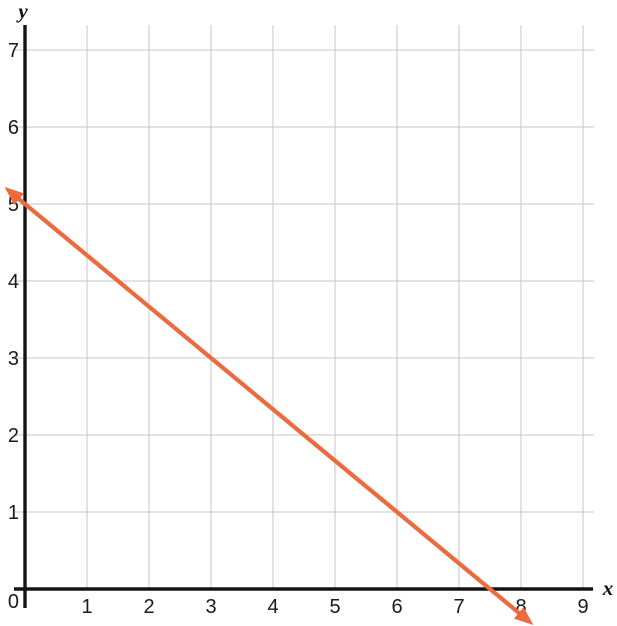 The height and width of the screenshot is (626, 617). I want to click on arrowhead-upper-left, so click(14, 196).